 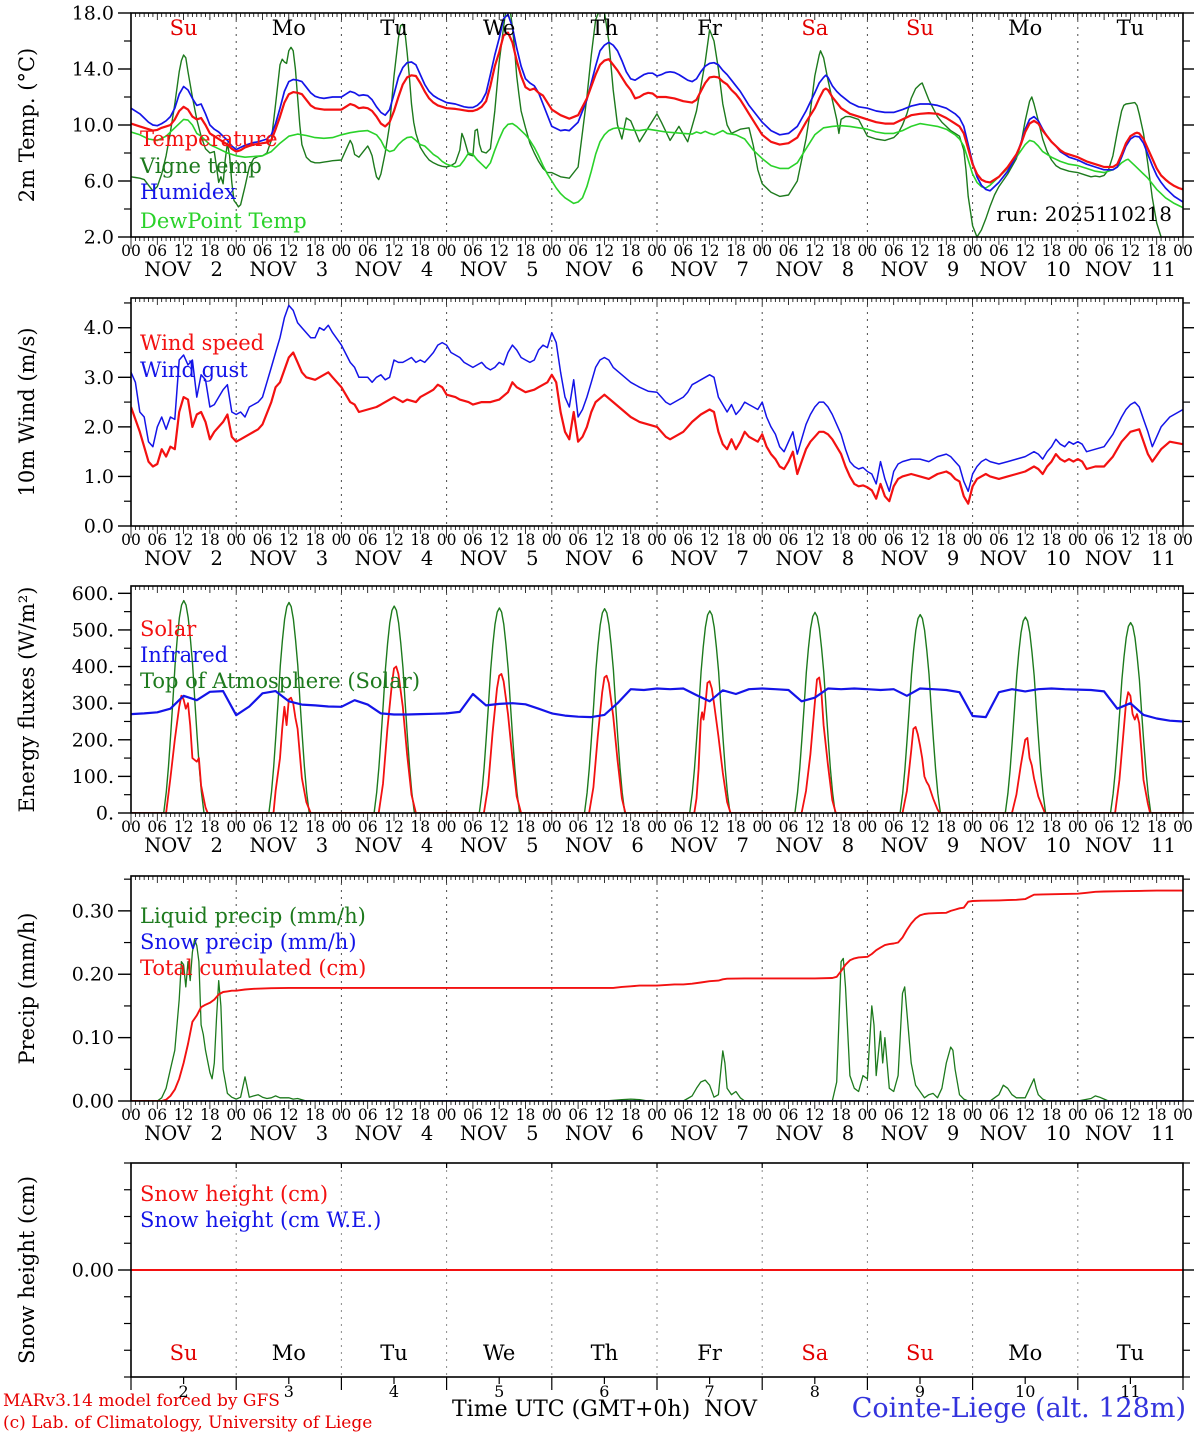 I want to click on x-day-label: NOV 9, so click(x=920, y=269).